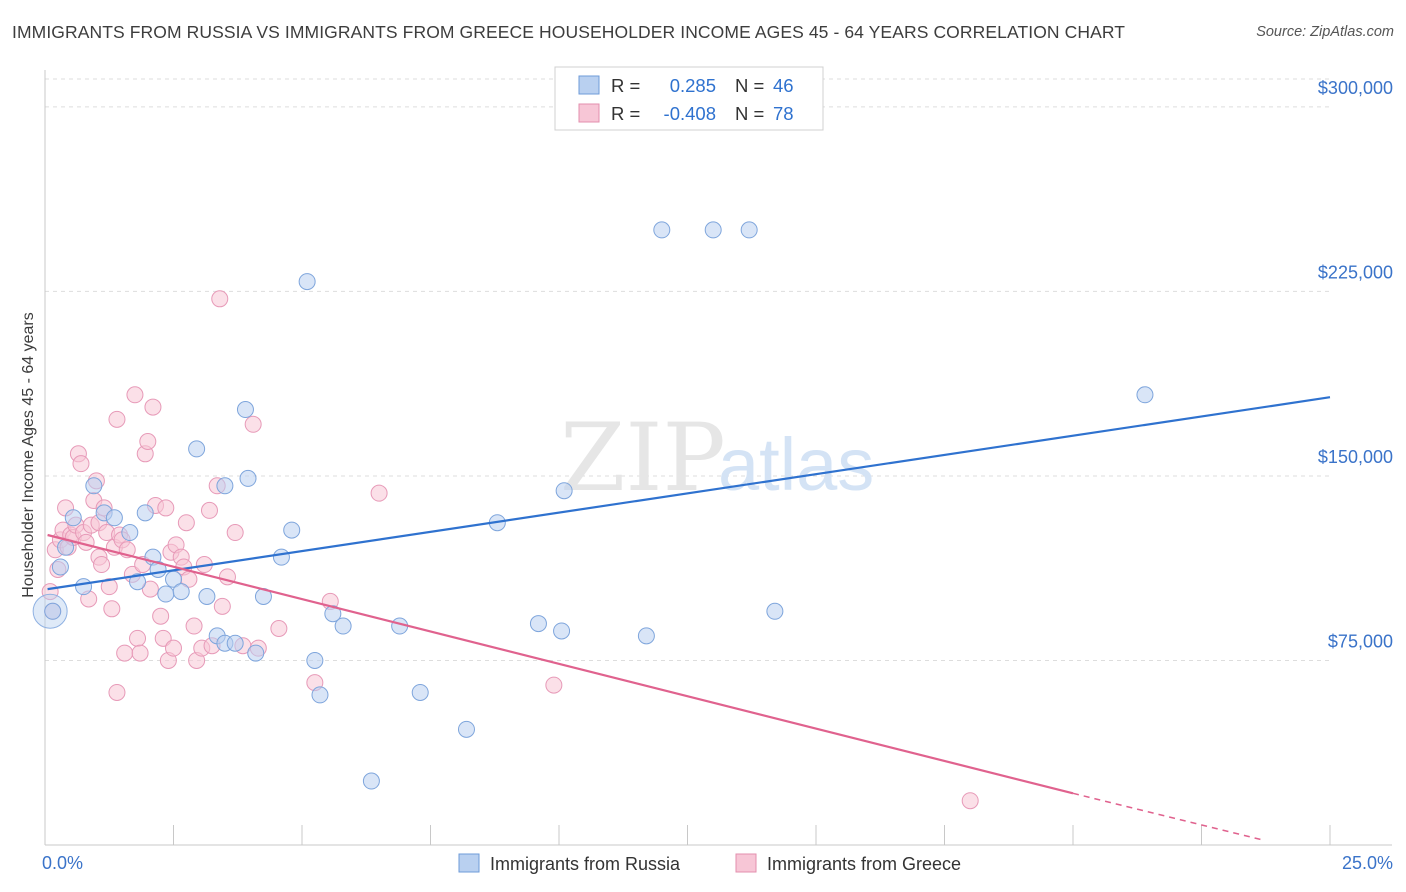 This screenshot has width=1406, height=892. I want to click on watermark: ZIP atlas, so click(717, 458).